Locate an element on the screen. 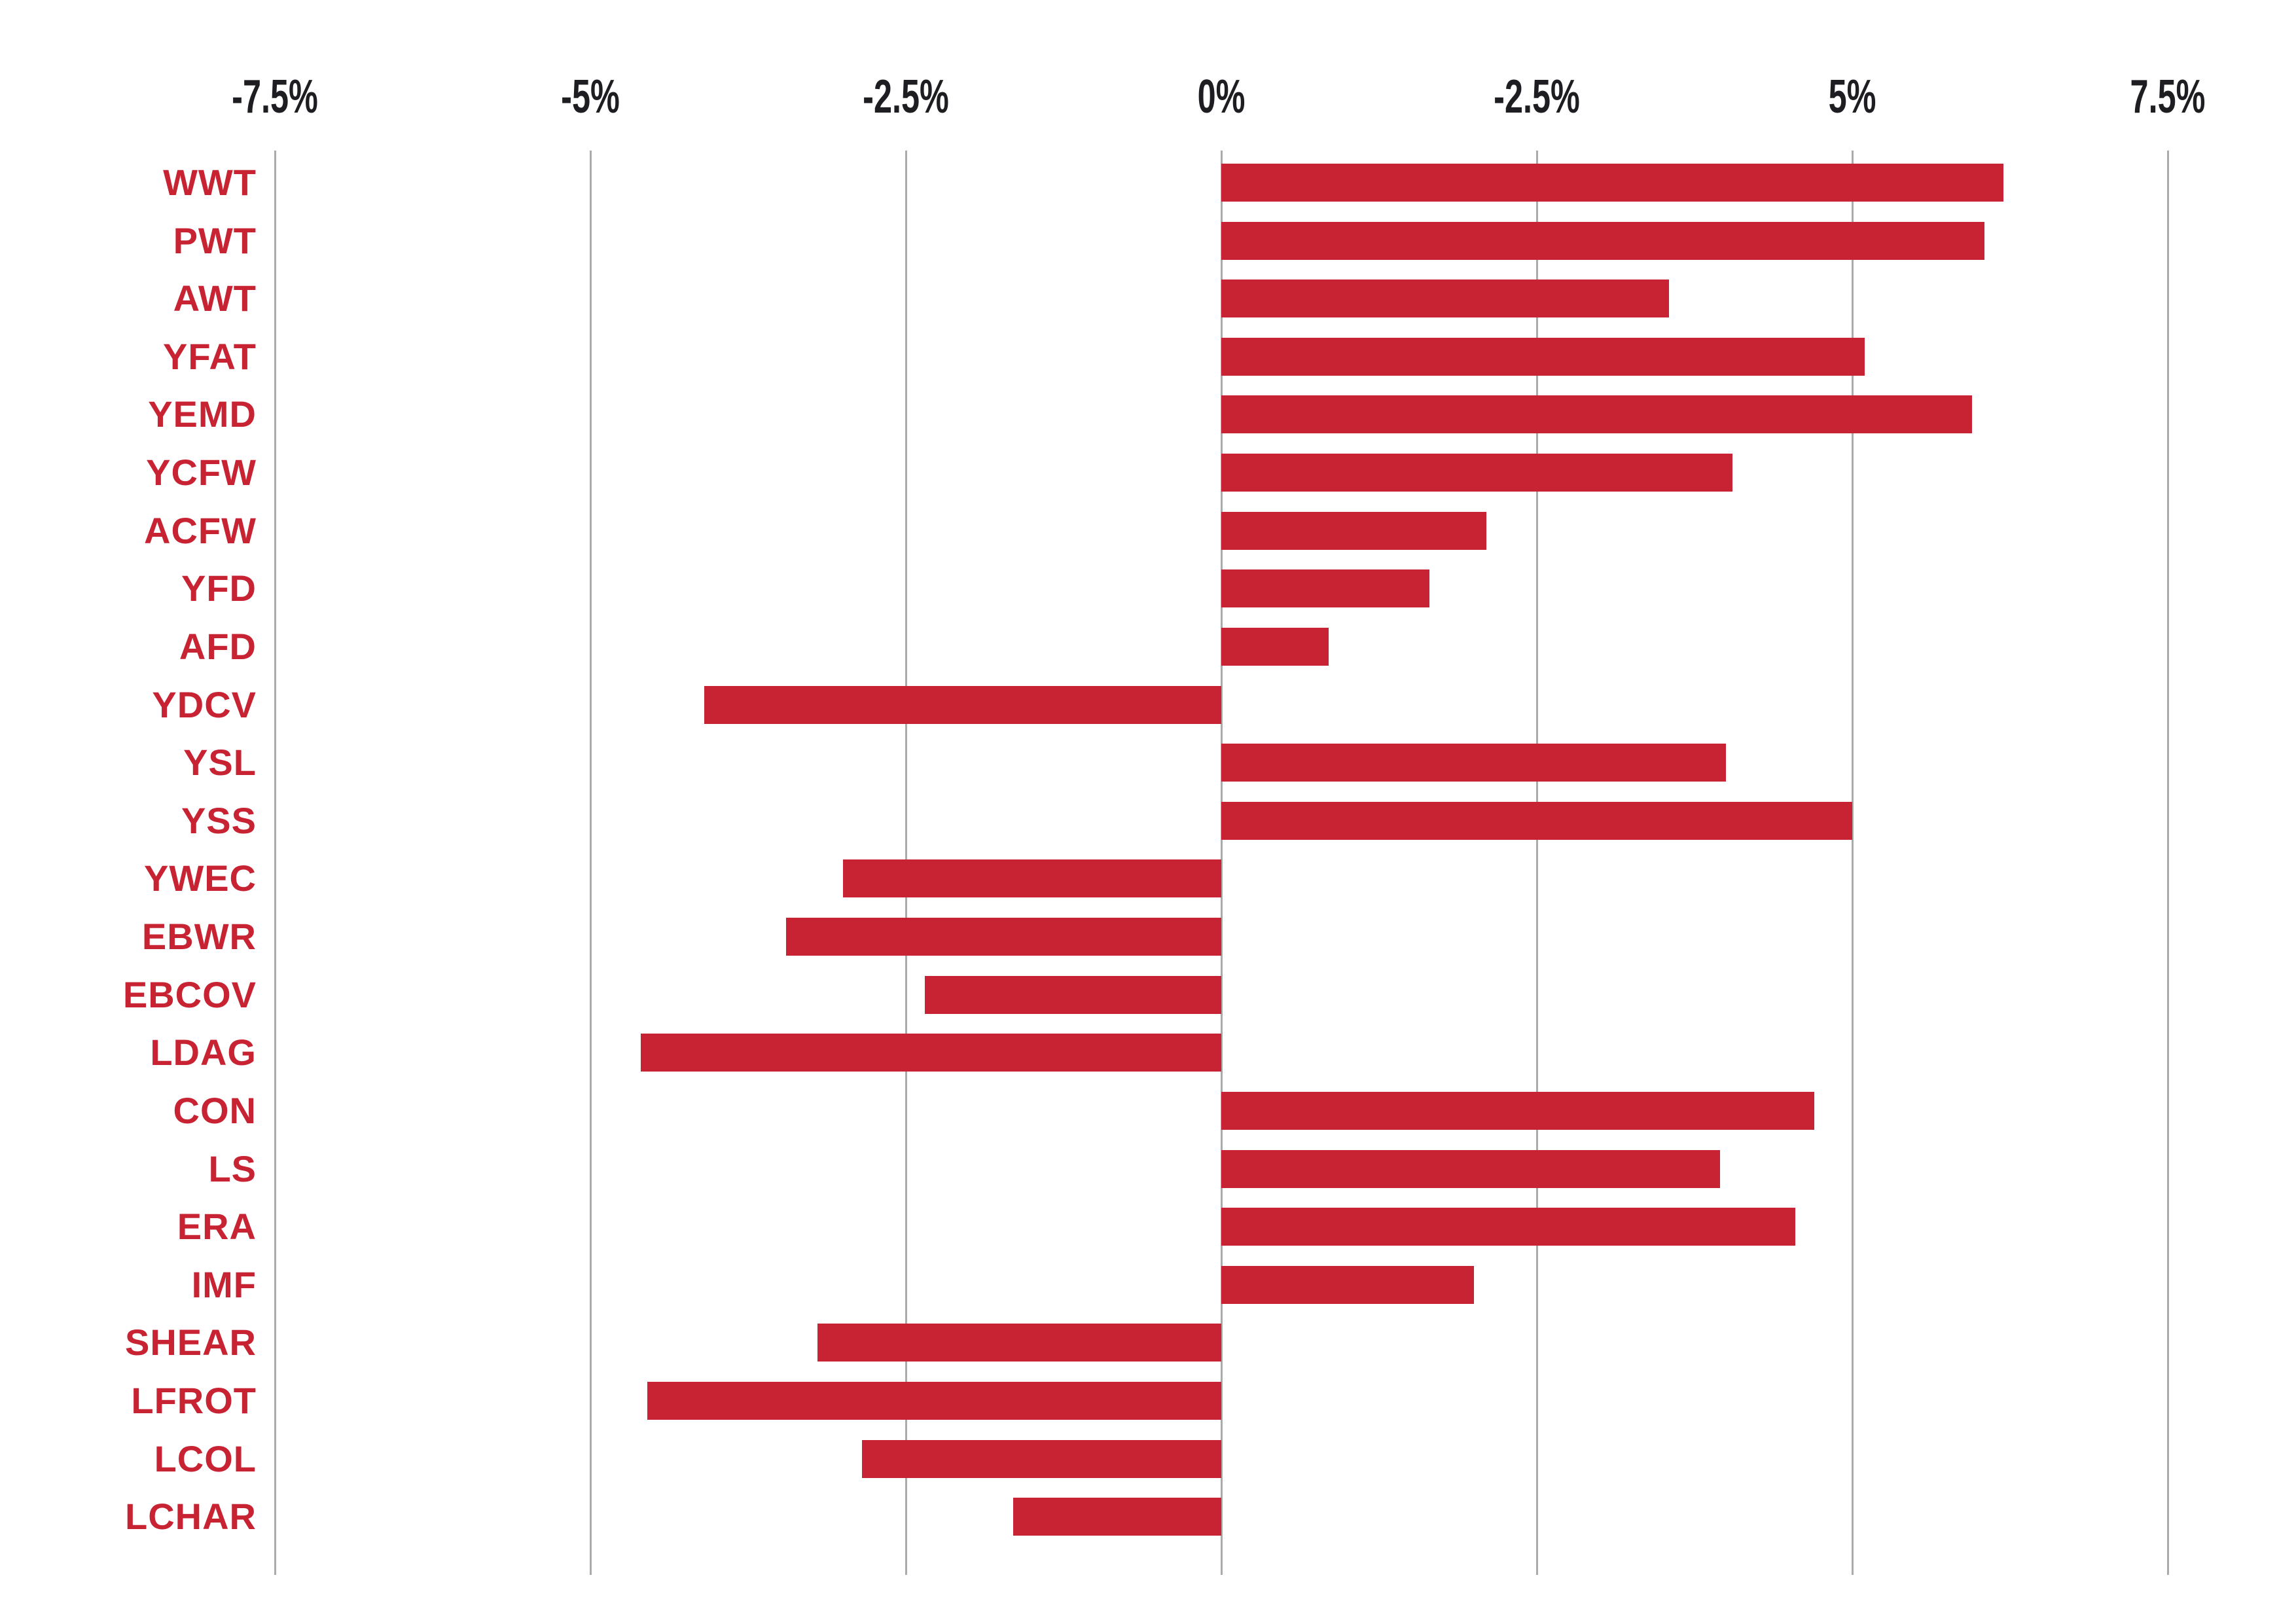  category-label: YDCV is located at coordinates (204, 704).